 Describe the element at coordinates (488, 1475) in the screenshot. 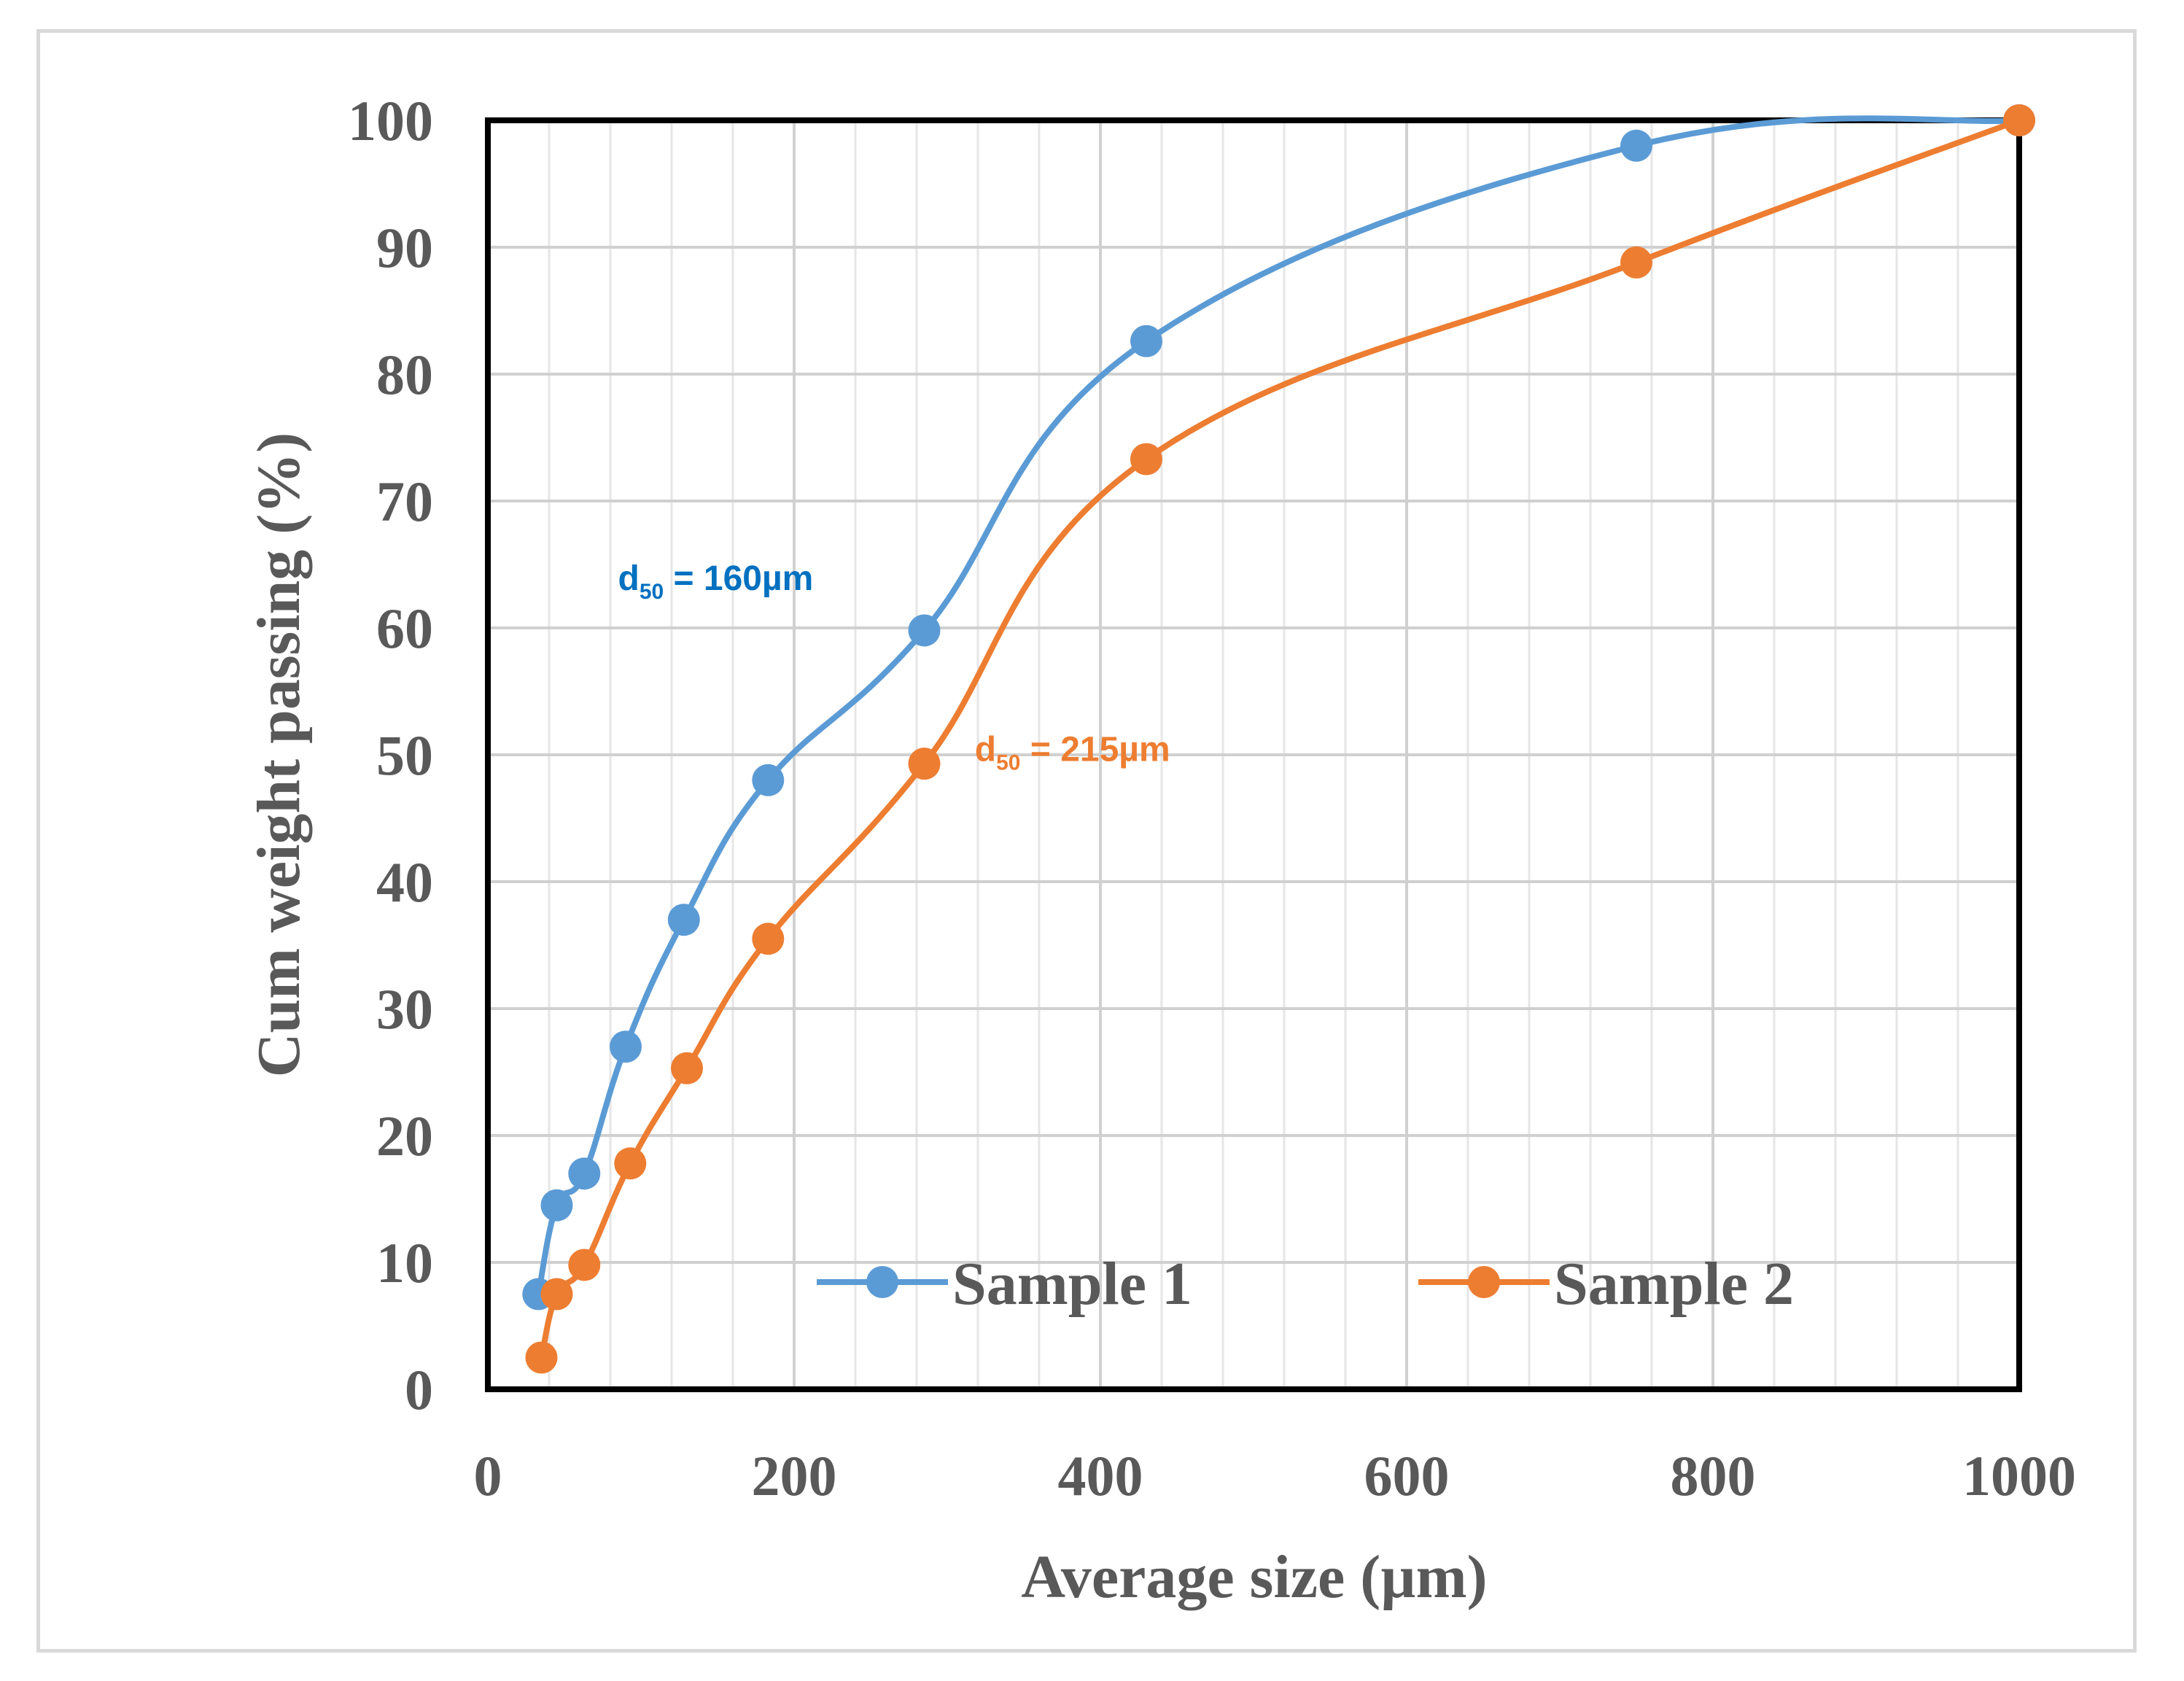

I see `x-tick-label: 0` at that location.